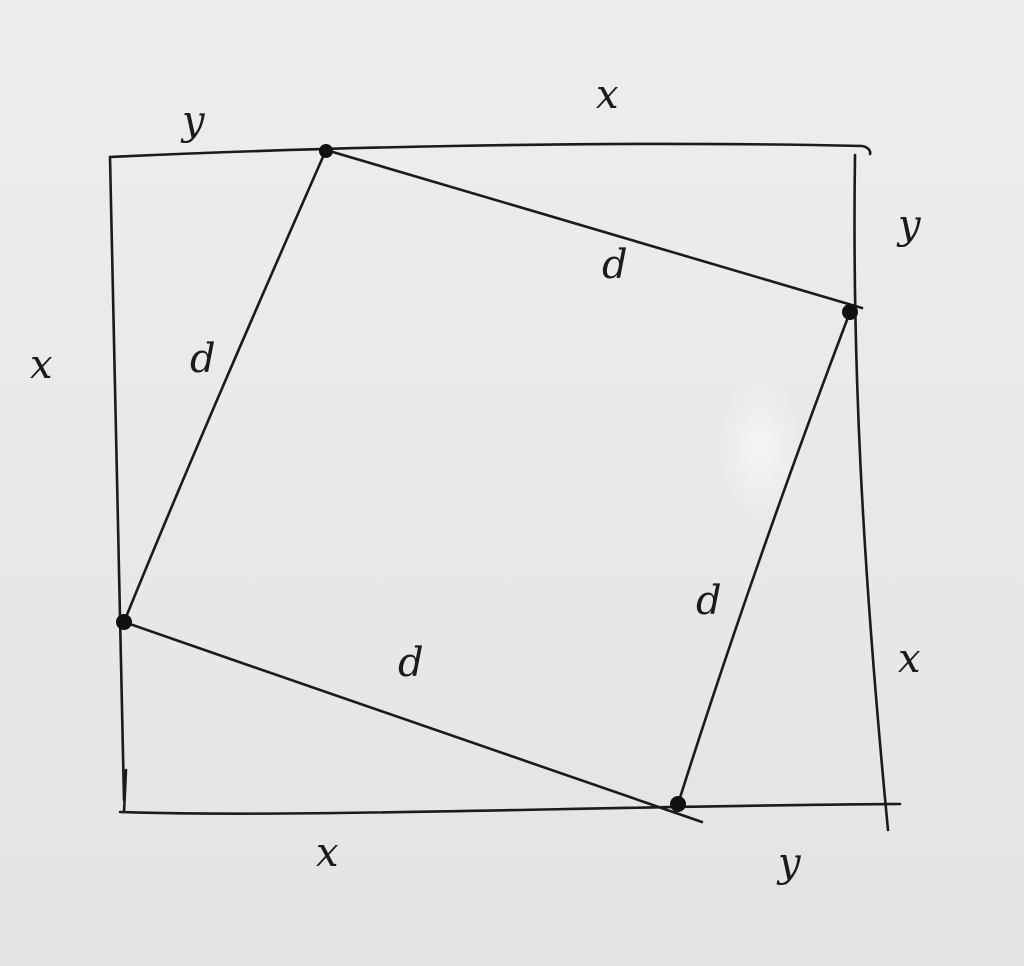  Describe the element at coordinates (203, 359) in the screenshot. I see `label-d-left: d` at that location.